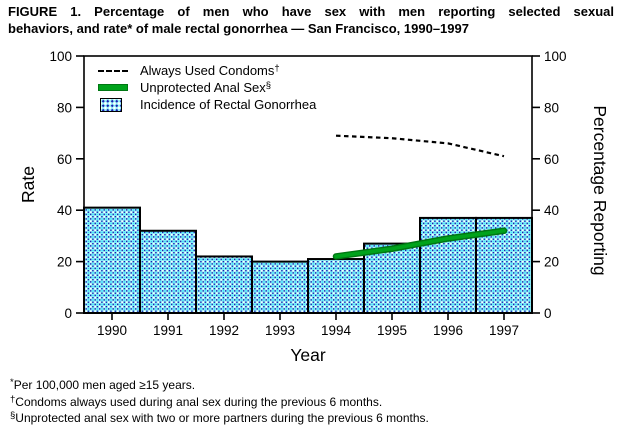 This screenshot has width=623, height=430. I want to click on dashed-line-swatch-icon, so click(113, 70).